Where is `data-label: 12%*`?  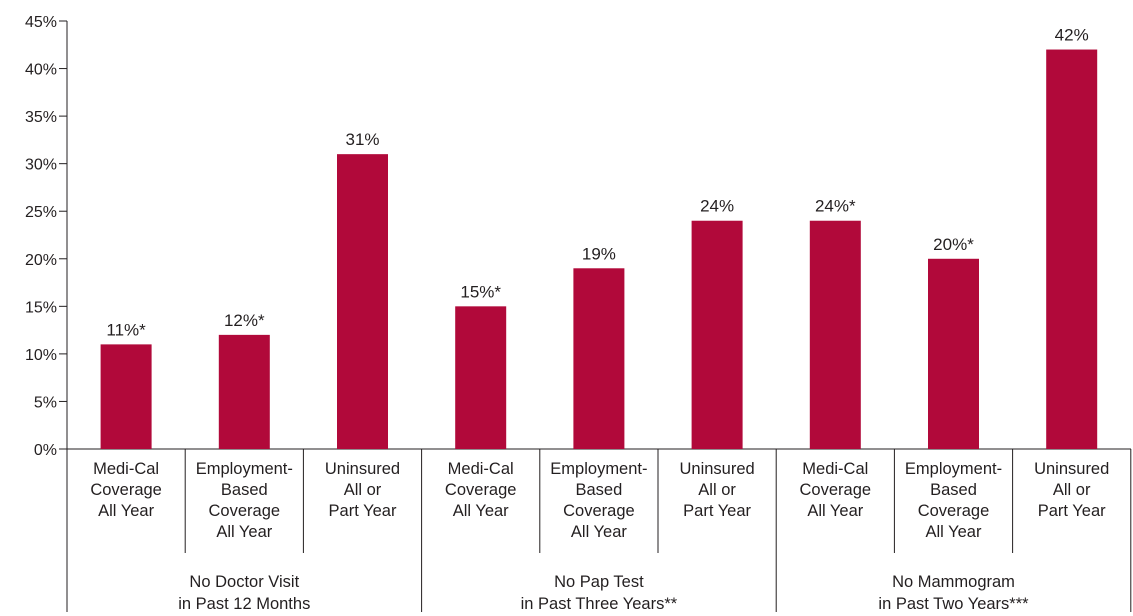 data-label: 12%* is located at coordinates (244, 320).